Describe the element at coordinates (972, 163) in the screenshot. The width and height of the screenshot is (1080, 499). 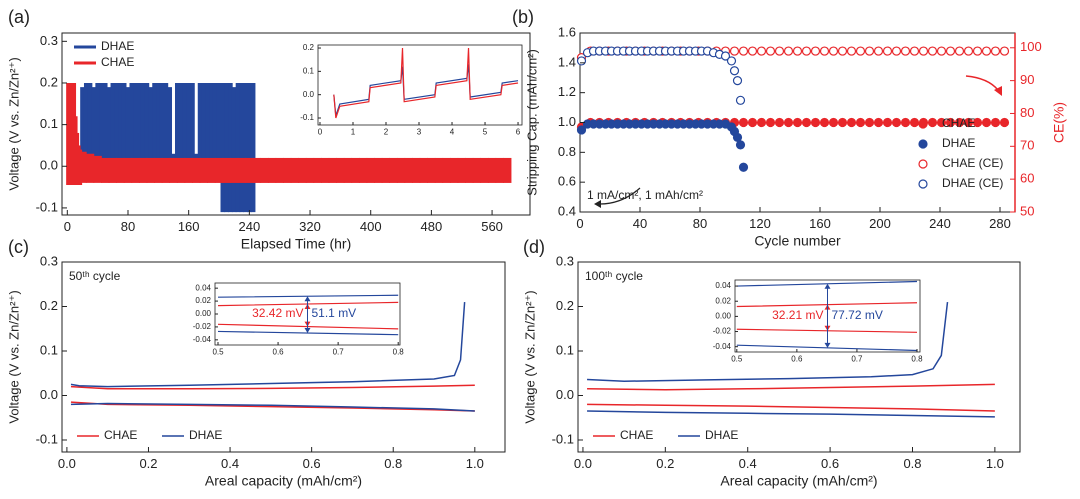
I see `legend-label: CHAE (CE)` at that location.